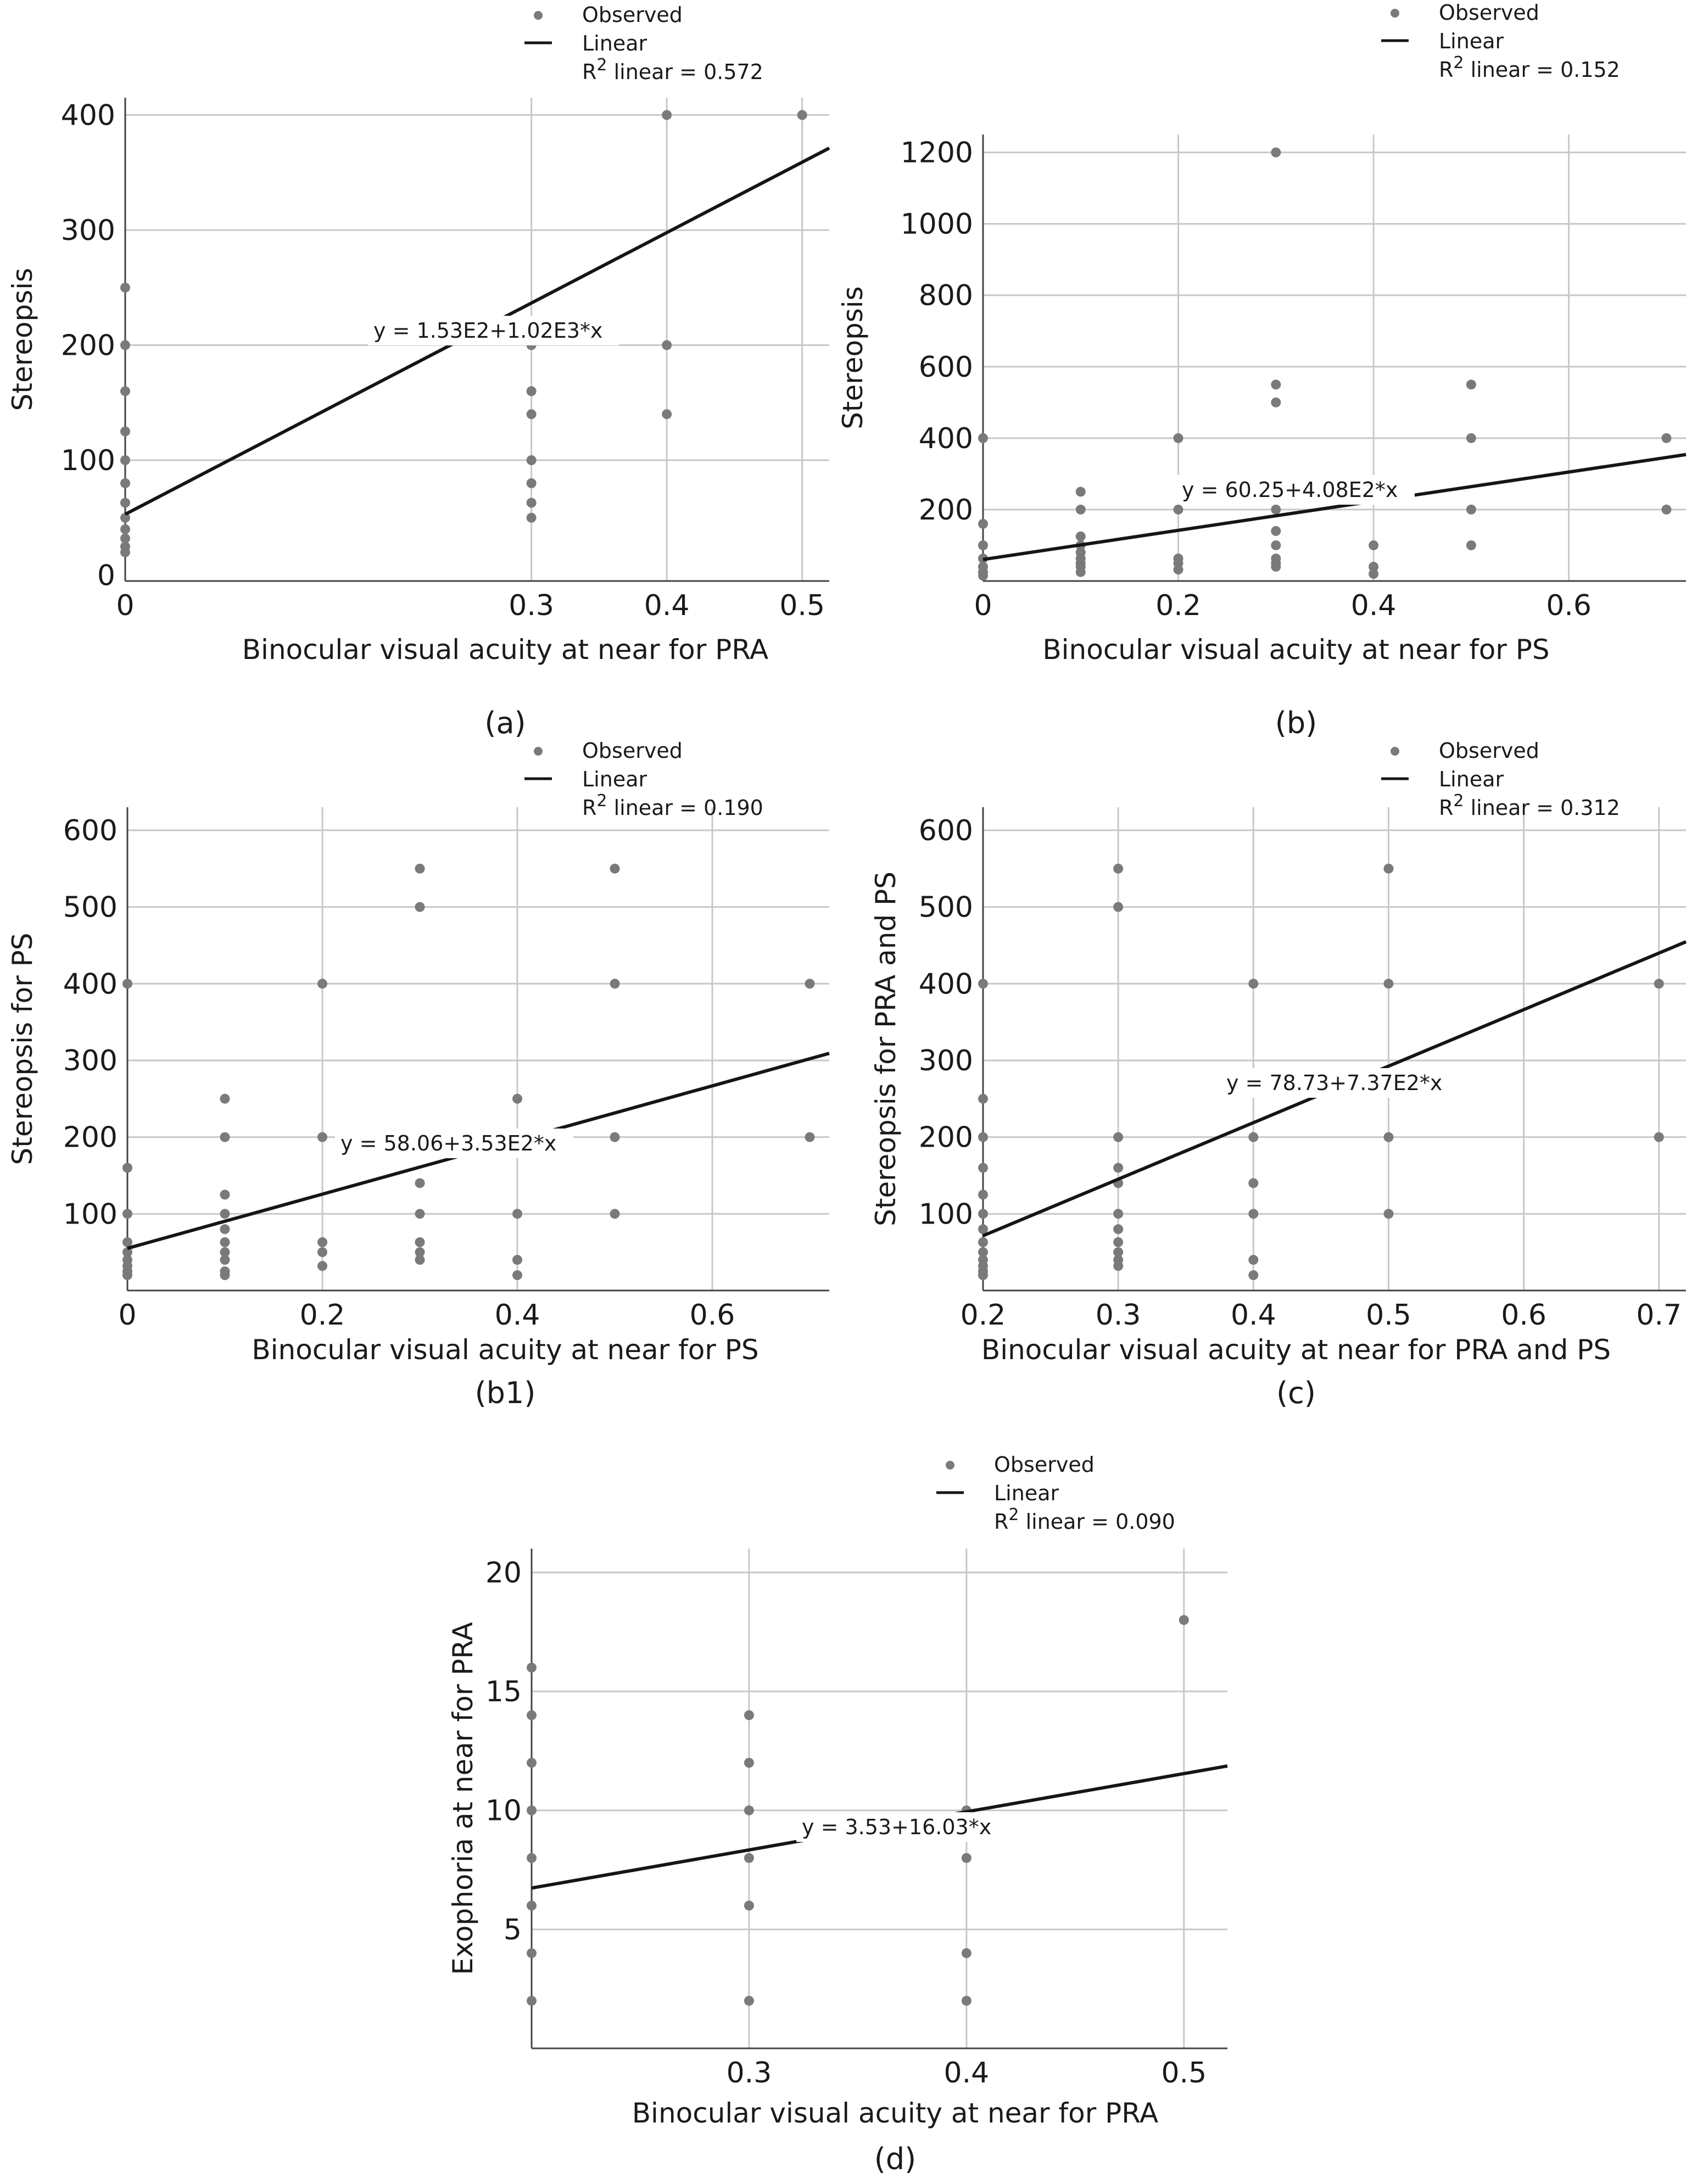 This screenshot has width=1703, height=2184. Describe the element at coordinates (513, 1930) in the screenshot. I see `y-tick-label: 5` at that location.